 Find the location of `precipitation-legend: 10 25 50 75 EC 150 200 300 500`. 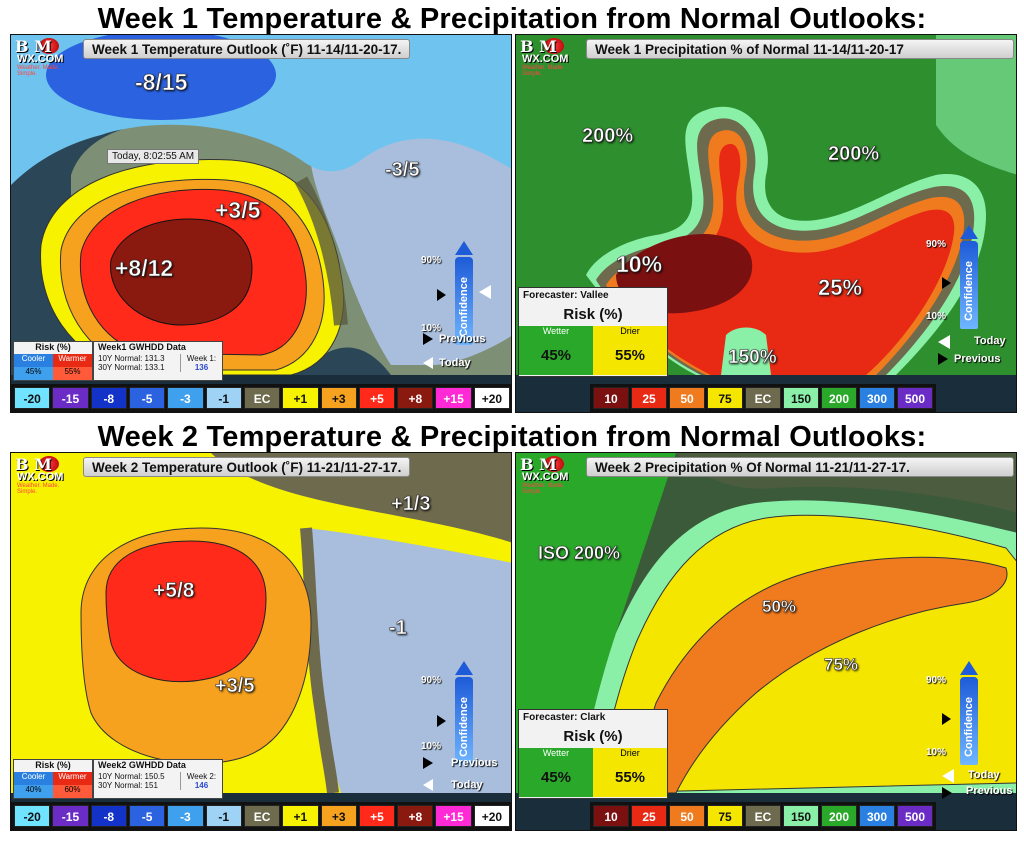

precipitation-legend: 10 25 50 75 EC 150 200 300 500 is located at coordinates (763, 816).